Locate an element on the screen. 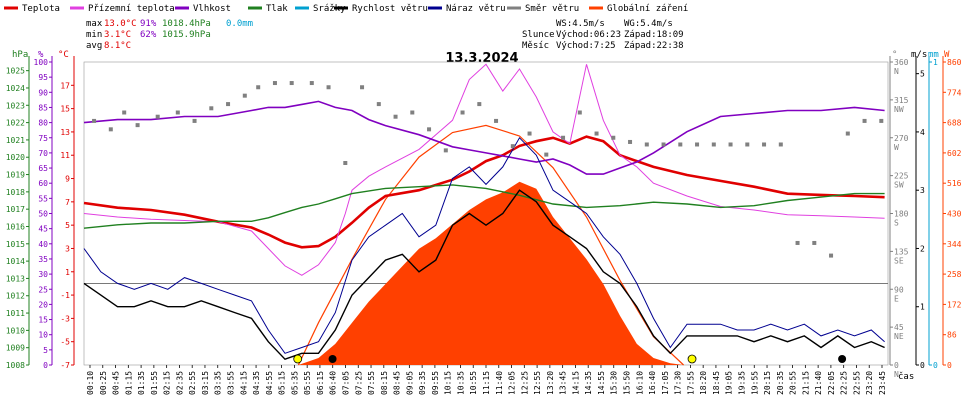  pressure-tick-label: 1011 is located at coordinates (15, 313).